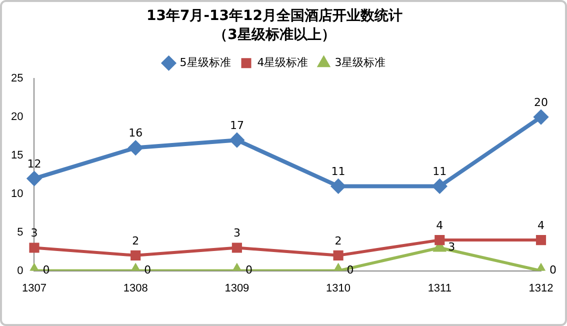  What do you see at coordinates (553, 270) in the screenshot?
I see `data-label: 0` at bounding box center [553, 270].